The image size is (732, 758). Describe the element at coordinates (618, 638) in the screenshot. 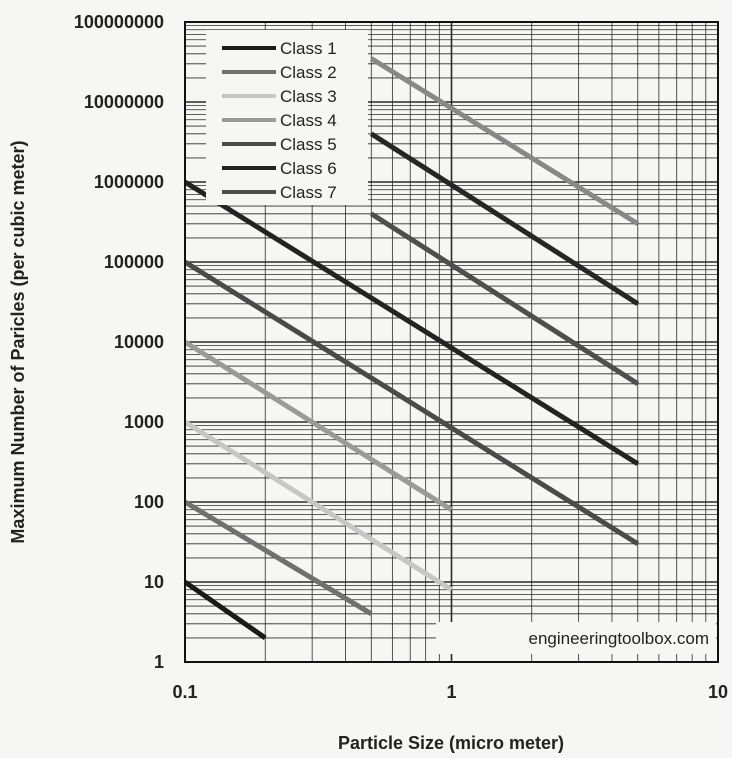

I see `watermark-text: engineeringtoolbox.com` at that location.